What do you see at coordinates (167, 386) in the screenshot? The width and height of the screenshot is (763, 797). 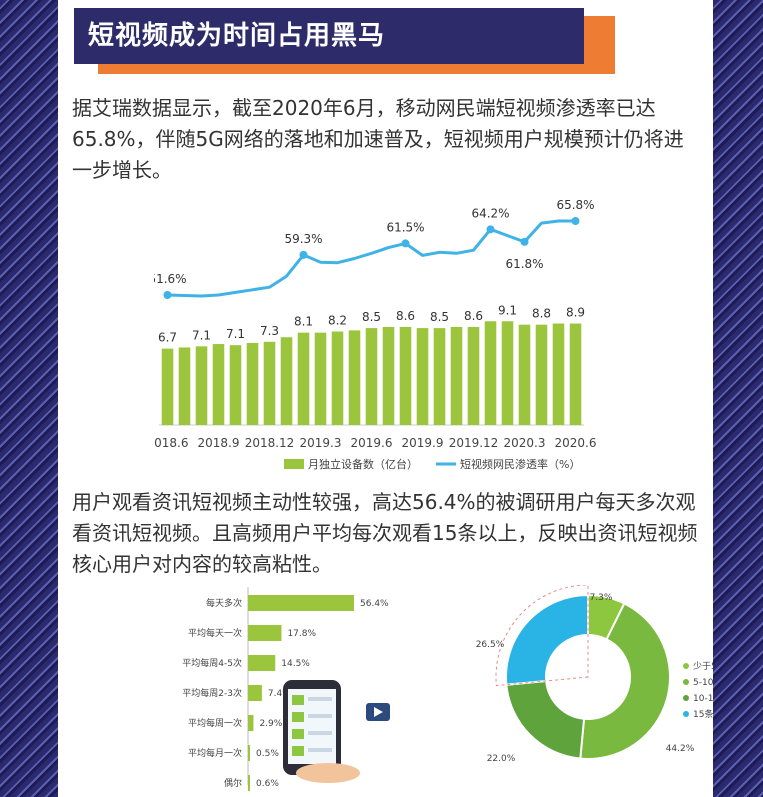 I see `bar-2018.6` at bounding box center [167, 386].